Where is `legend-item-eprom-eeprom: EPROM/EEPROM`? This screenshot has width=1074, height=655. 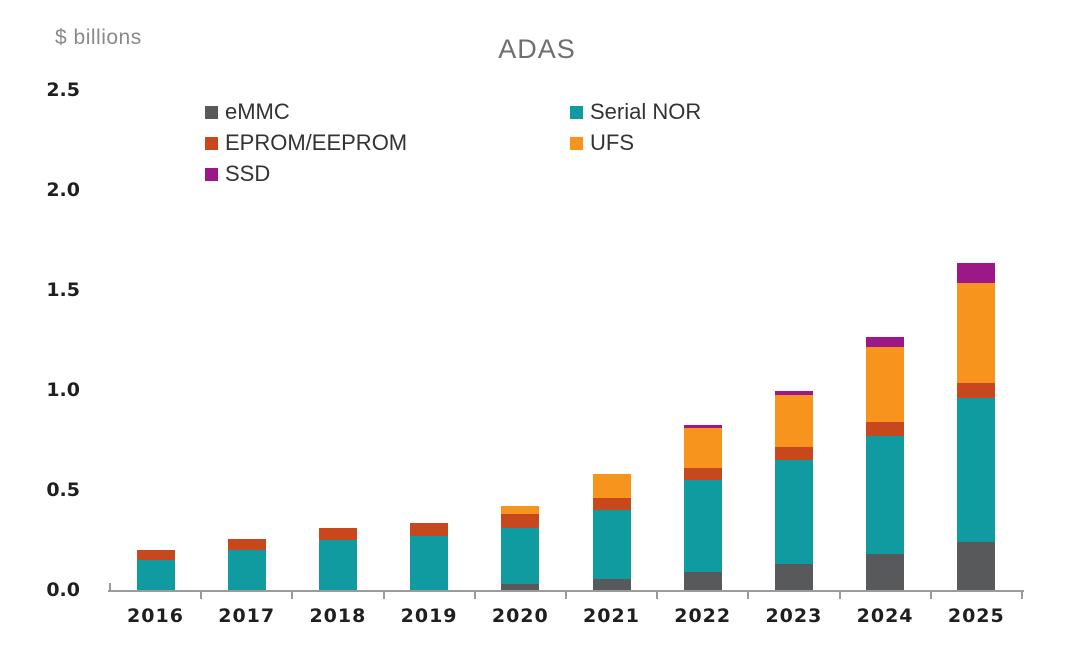
legend-item-eprom-eeprom: EPROM/EEPROM is located at coordinates (306, 142).